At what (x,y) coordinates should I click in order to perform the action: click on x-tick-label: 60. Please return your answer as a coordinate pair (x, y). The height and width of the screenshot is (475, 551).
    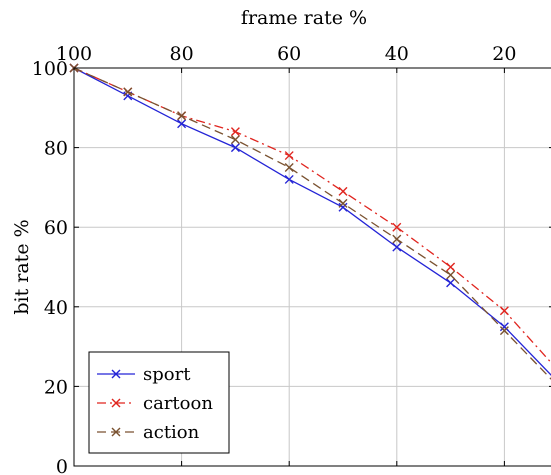
    Looking at the image, I should click on (289, 54).